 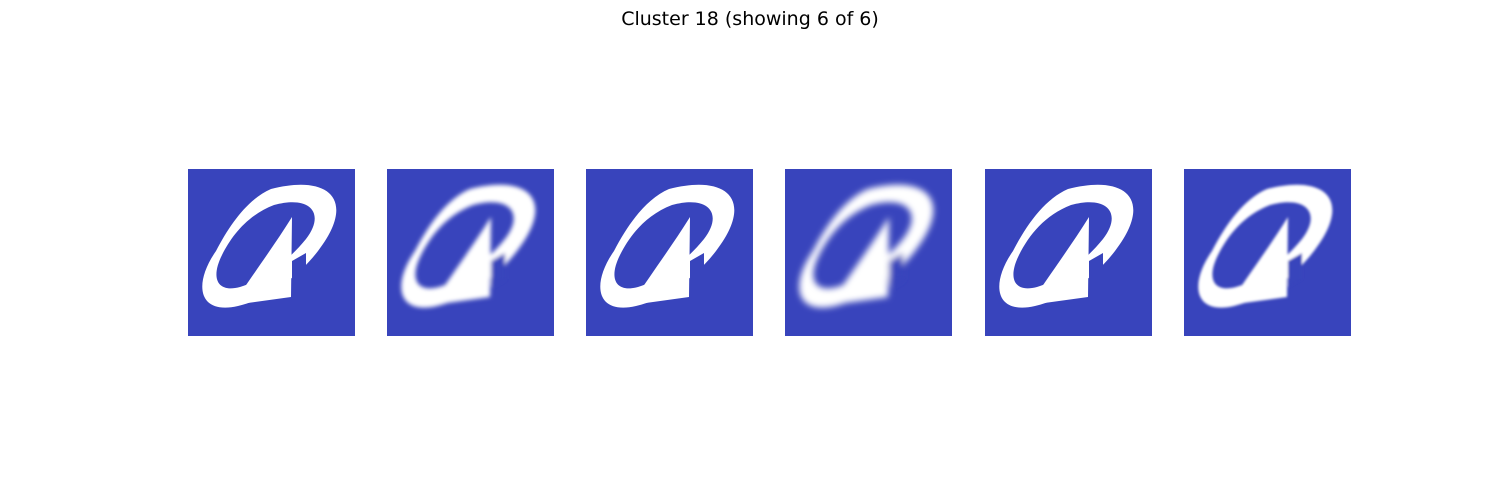 I want to click on figure-title: Cluster 18 (showing 6 of 6), so click(x=750, y=19).